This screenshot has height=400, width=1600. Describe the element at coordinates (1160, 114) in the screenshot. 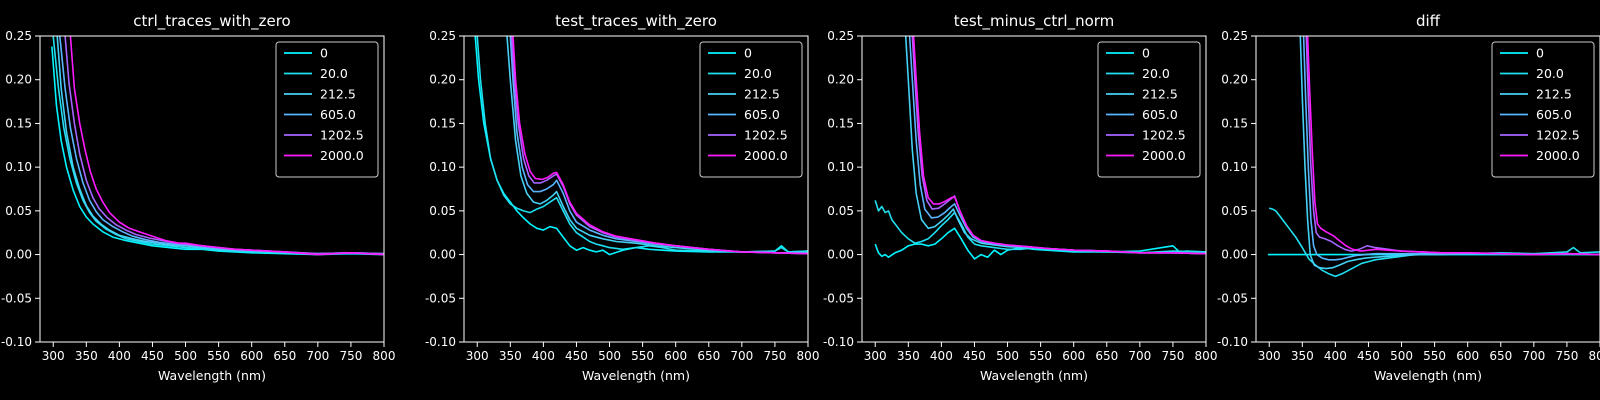

I see `legend-label: 605.0` at that location.